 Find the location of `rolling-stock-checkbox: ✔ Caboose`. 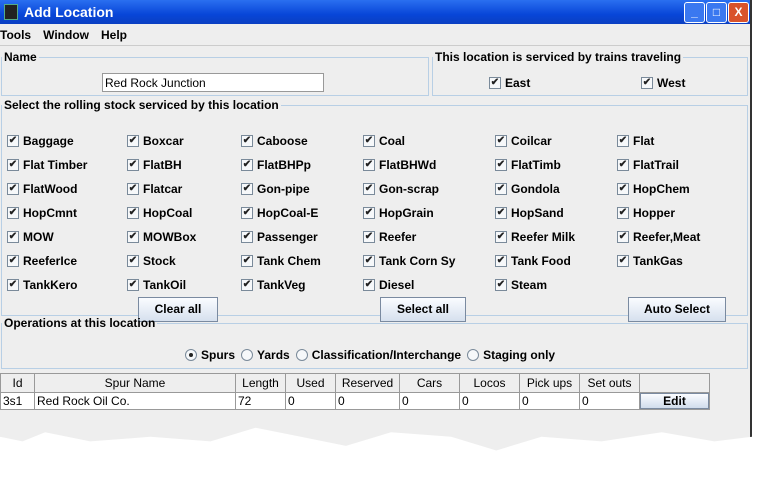

rolling-stock-checkbox: ✔ Caboose is located at coordinates (274, 141).